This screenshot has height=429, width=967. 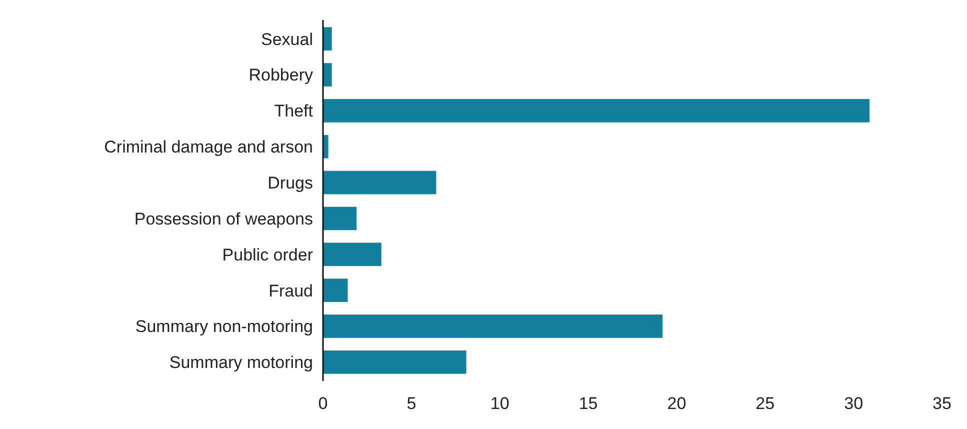 What do you see at coordinates (241, 362) in the screenshot?
I see `y-tick-label: Summary motoring` at bounding box center [241, 362].